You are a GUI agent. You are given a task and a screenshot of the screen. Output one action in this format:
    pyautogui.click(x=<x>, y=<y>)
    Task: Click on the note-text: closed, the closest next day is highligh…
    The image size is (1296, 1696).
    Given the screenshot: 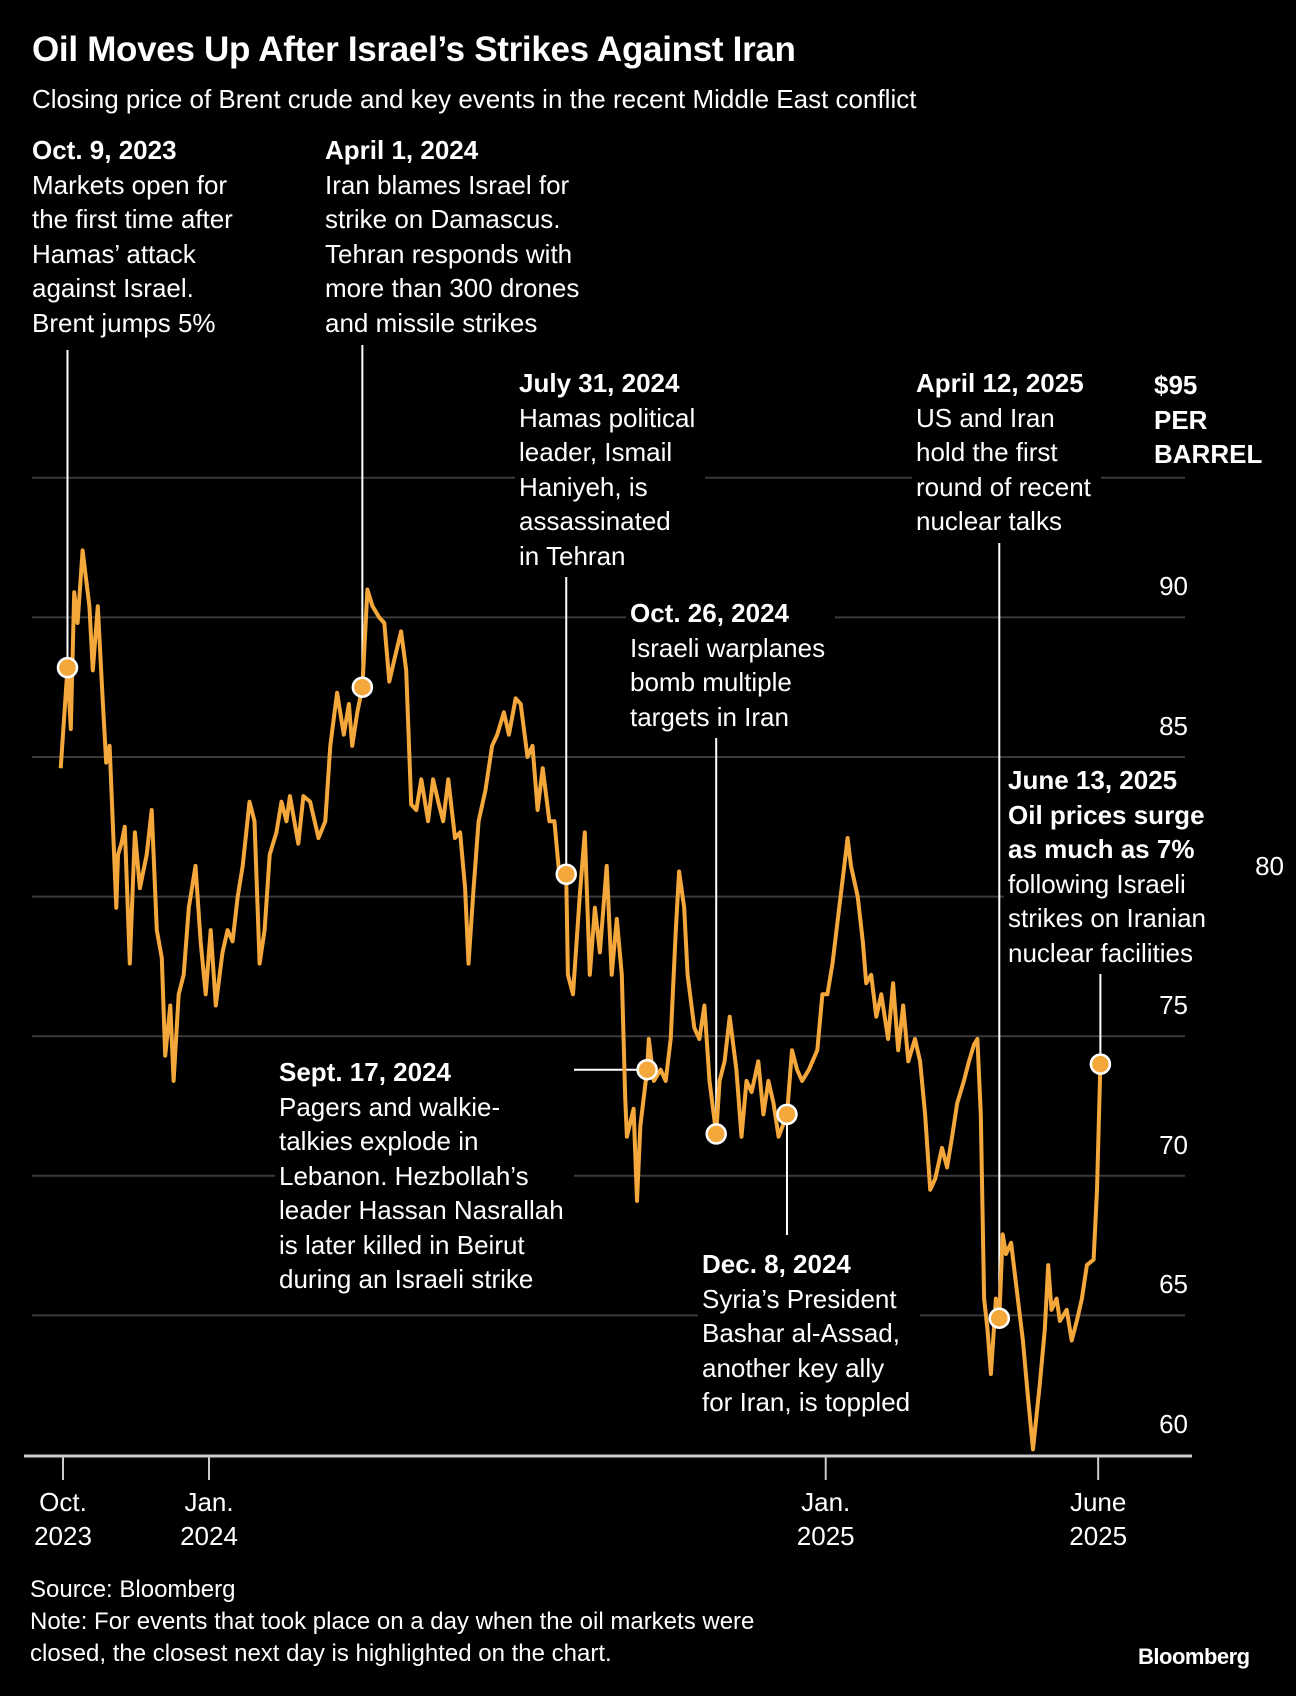 What is the action you would take?
    pyautogui.click(x=321, y=1653)
    